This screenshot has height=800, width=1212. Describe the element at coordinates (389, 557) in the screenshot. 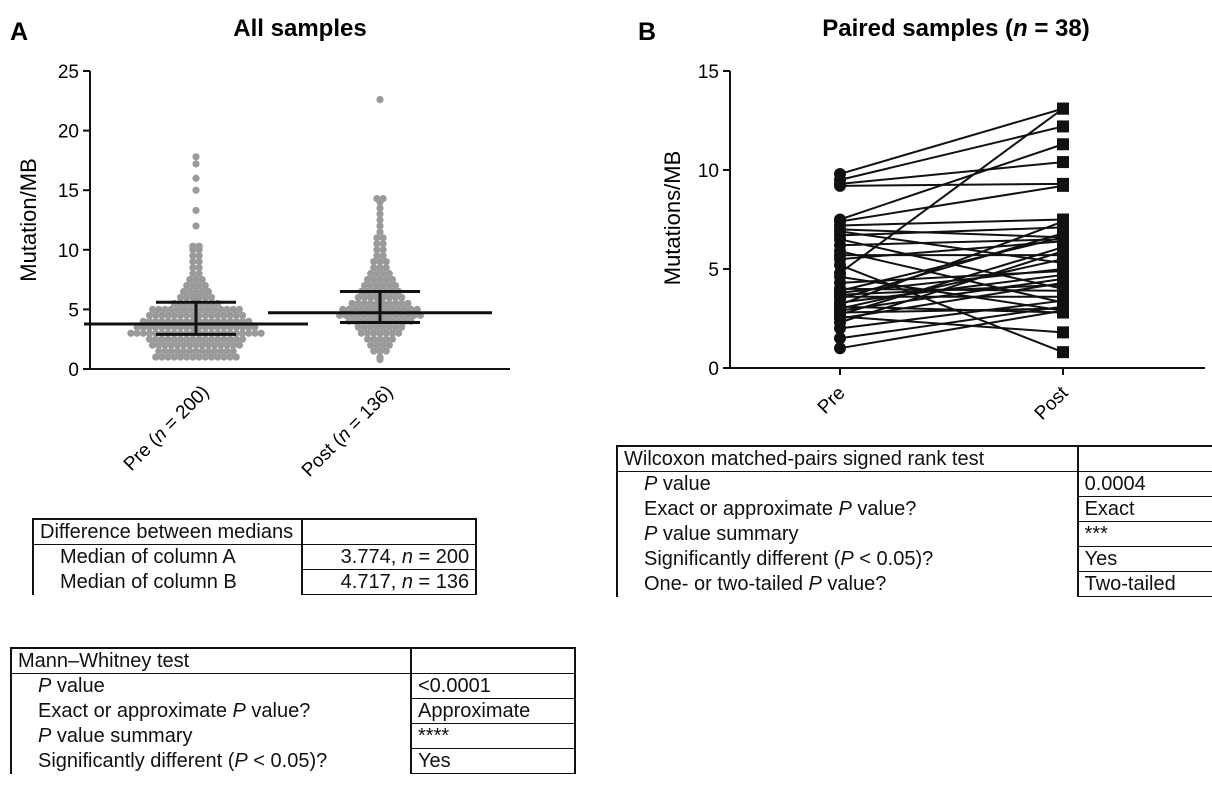

I see `medians-row-value: 3.774, n = 200` at that location.